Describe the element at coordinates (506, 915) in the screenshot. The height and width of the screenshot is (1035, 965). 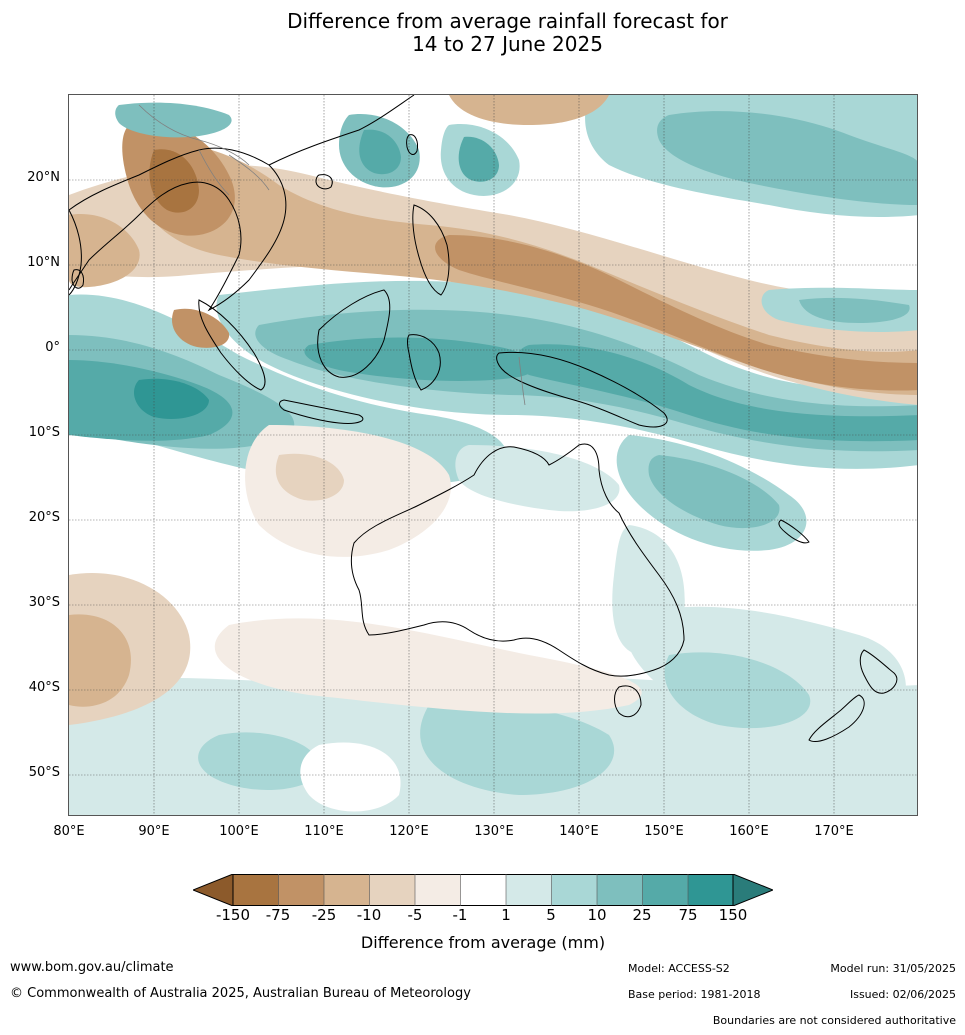
I see `colorbar-tick-7: 1` at that location.